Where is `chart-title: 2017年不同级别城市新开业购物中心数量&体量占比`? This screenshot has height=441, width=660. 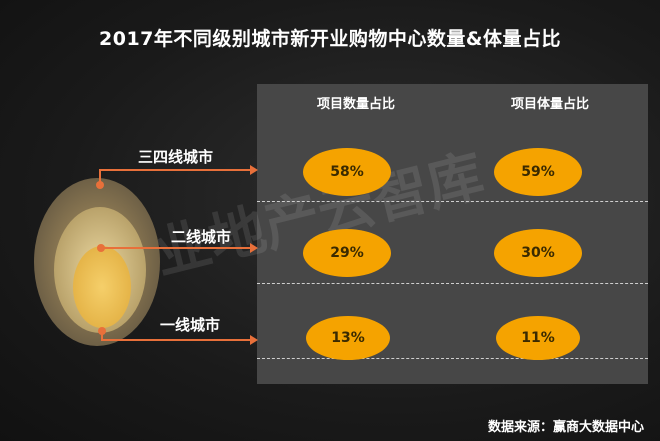
chart-title: 2017年不同级别城市新开业购物中心数量&体量占比 is located at coordinates (330, 39).